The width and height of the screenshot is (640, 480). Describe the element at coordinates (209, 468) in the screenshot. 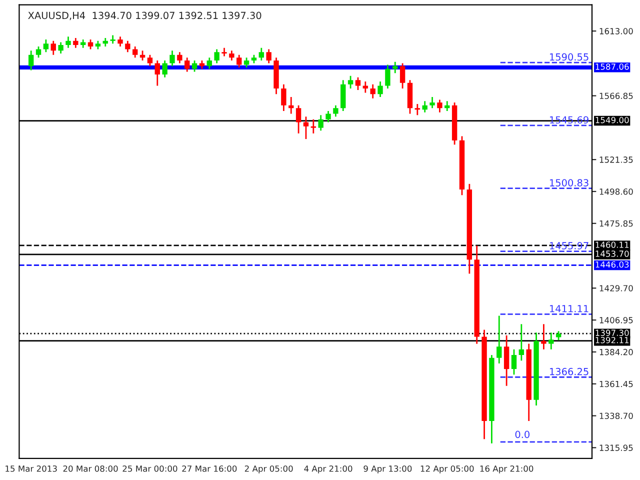

I see `x-tick-label: 27 Mar 16:00` at that location.